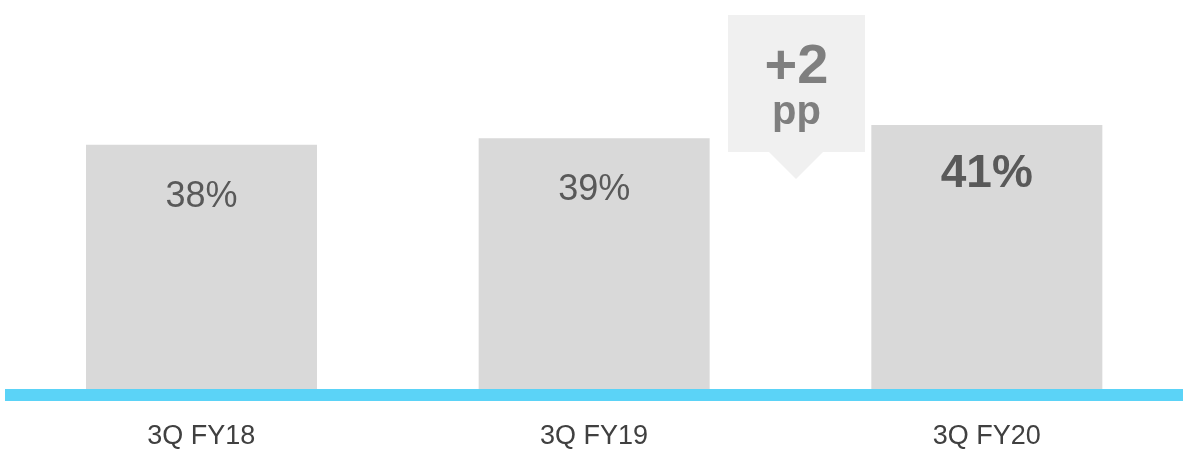 This screenshot has height=452, width=1183. What do you see at coordinates (594, 435) in the screenshot?
I see `x-tick-label: 3Q FY19` at bounding box center [594, 435].